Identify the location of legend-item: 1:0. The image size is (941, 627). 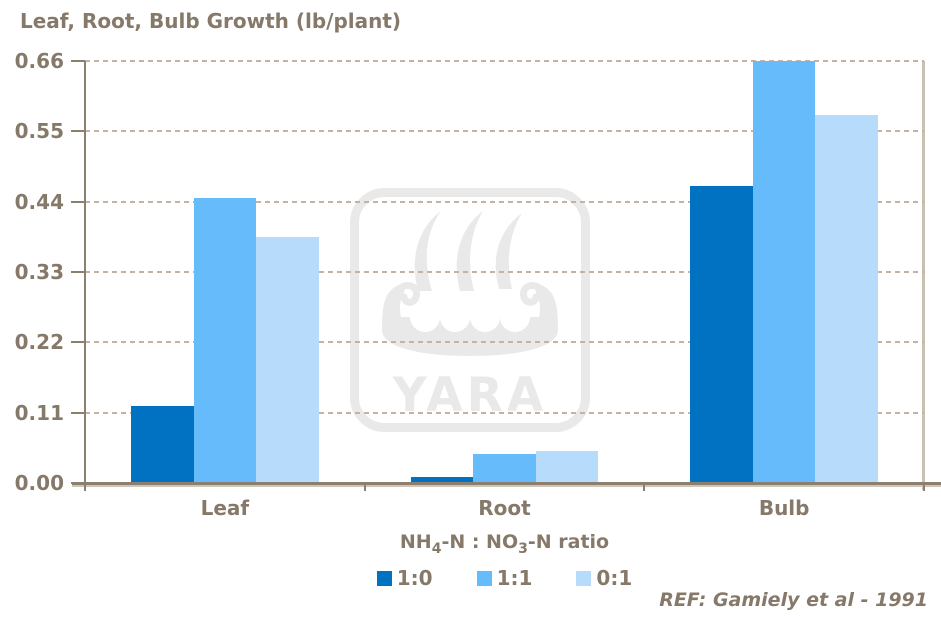
(404, 578).